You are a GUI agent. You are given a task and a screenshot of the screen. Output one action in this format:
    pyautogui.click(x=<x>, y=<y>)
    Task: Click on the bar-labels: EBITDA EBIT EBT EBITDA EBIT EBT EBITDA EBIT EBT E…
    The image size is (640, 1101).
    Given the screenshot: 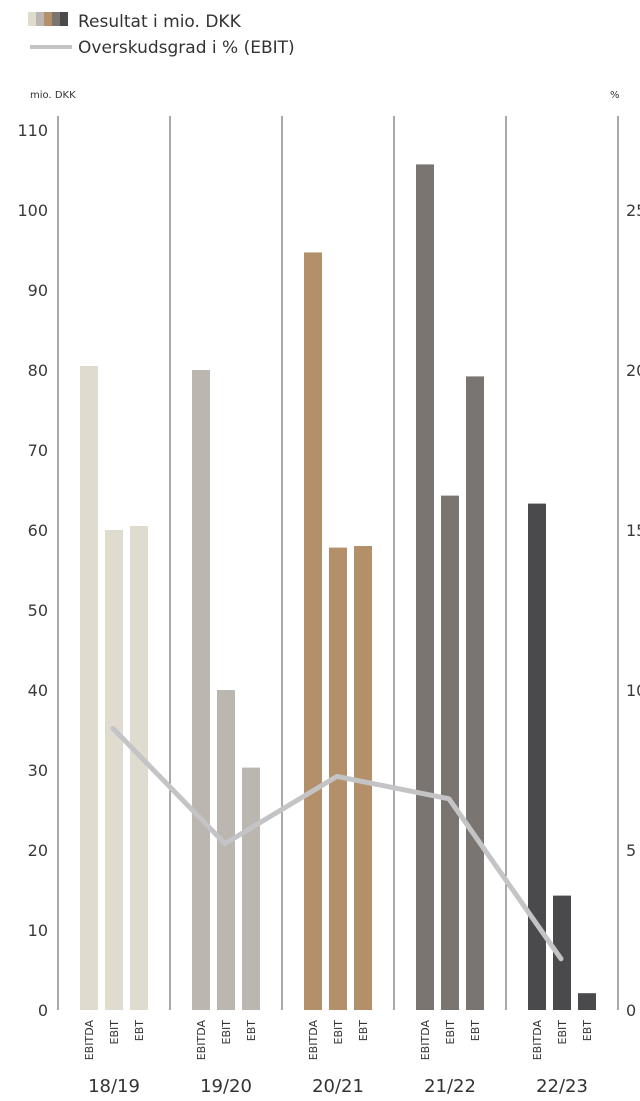 What is the action you would take?
    pyautogui.click(x=338, y=1040)
    